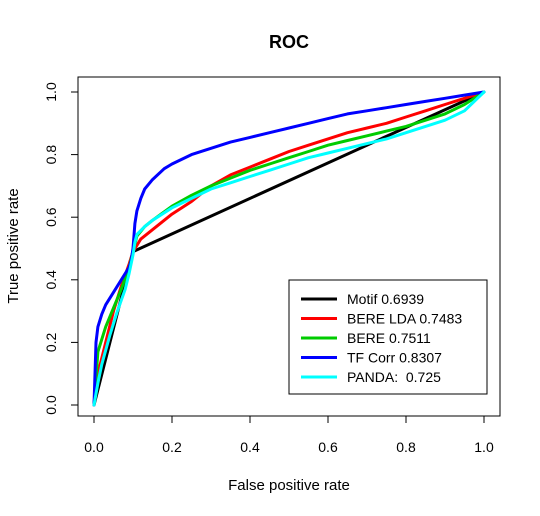 This screenshot has width=540, height=516. I want to click on x-axis: 0.0 0.2 0.4 0.6 0.8 1.0, so click(289, 435).